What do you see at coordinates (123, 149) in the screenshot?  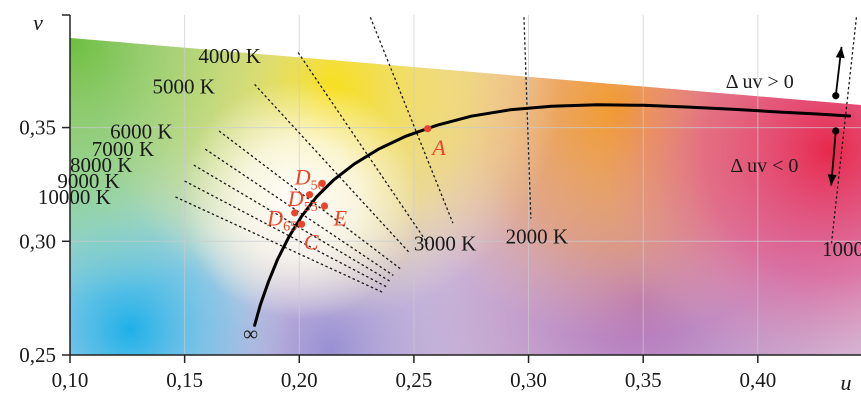 I see `isotemperature-label-6: 7000 K` at bounding box center [123, 149].